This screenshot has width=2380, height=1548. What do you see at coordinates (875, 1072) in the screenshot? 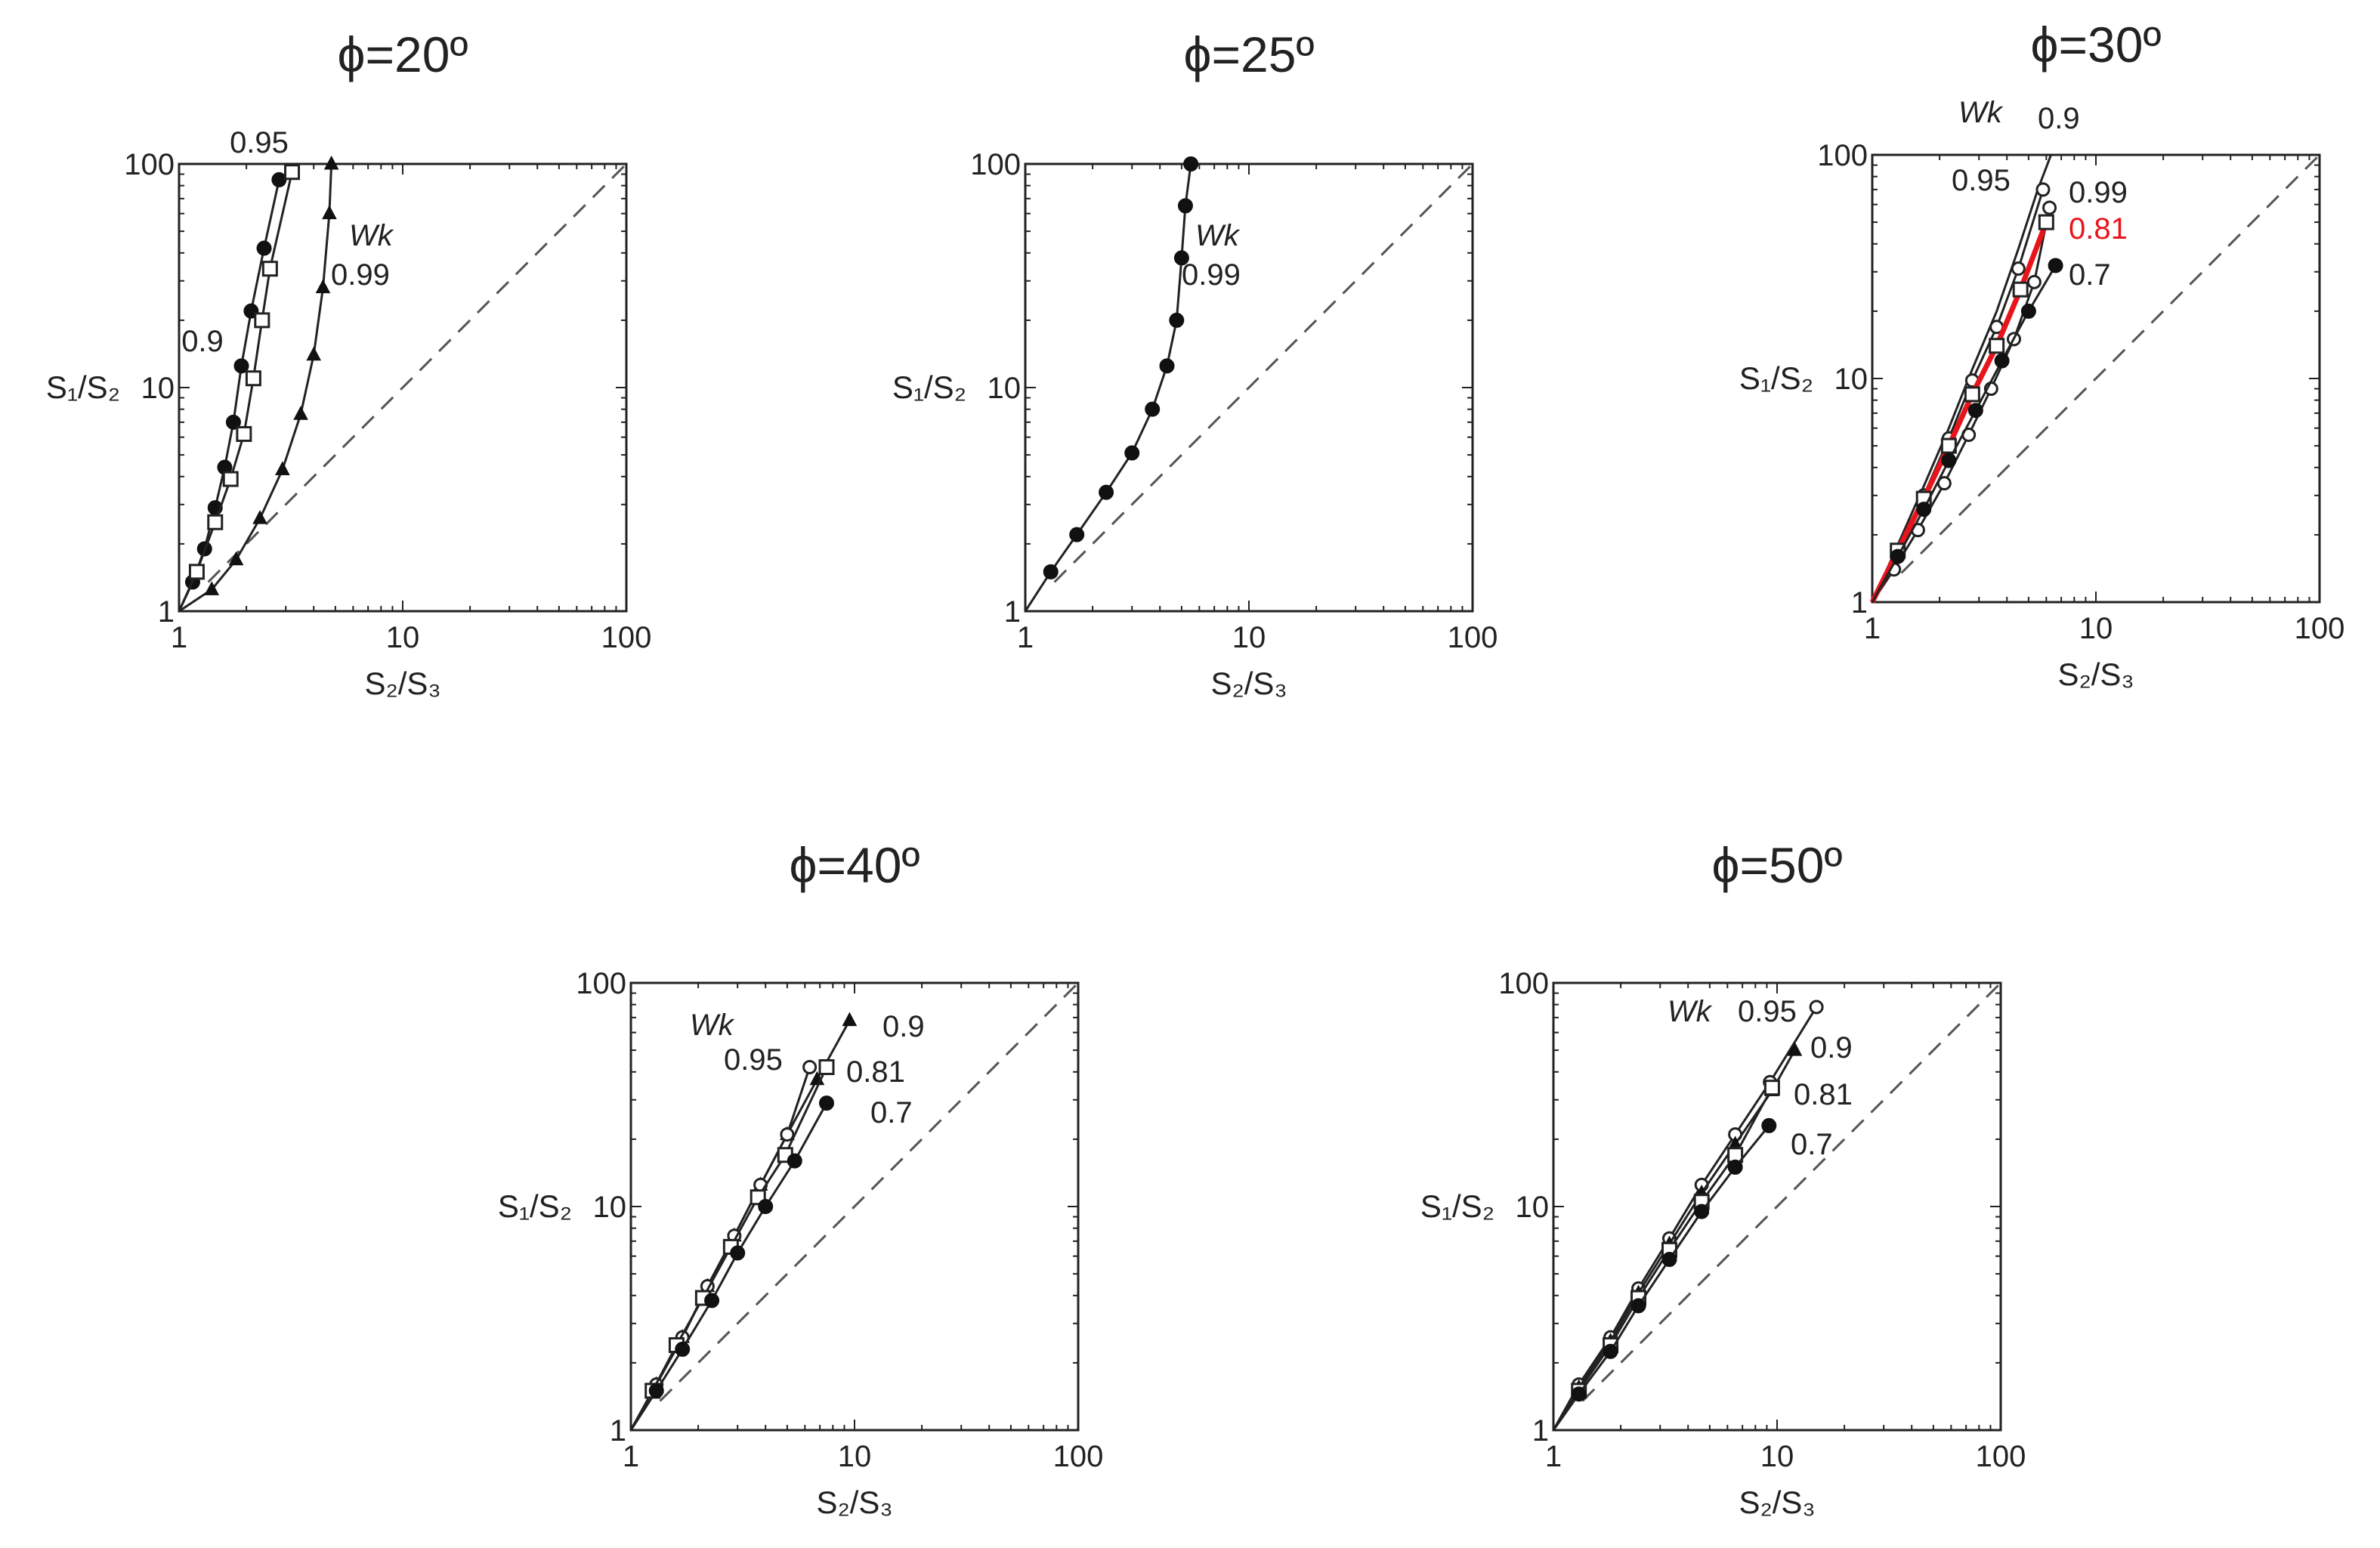
I see `series-annotation: 0.81` at bounding box center [875, 1072].